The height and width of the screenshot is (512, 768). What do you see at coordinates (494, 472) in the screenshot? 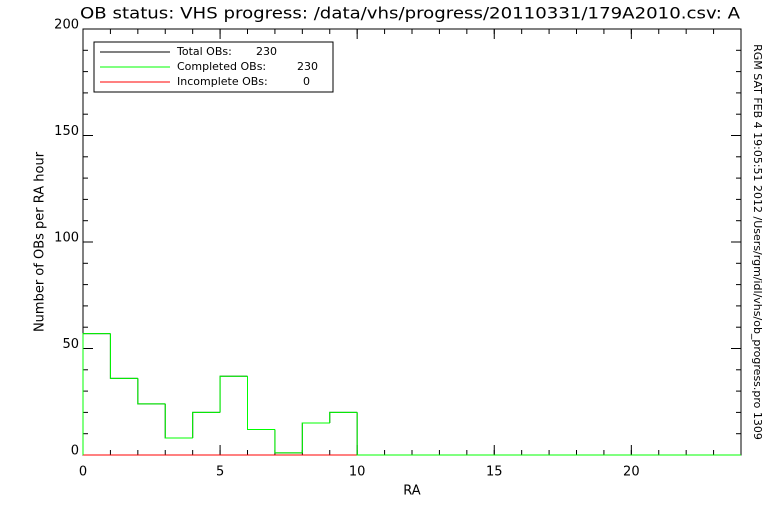
I see `x-tick-label: 15` at bounding box center [494, 472].